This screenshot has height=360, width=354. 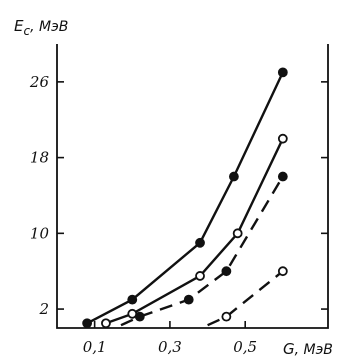 I want to click on y-tick-label-0: 2, so click(x=43, y=309).